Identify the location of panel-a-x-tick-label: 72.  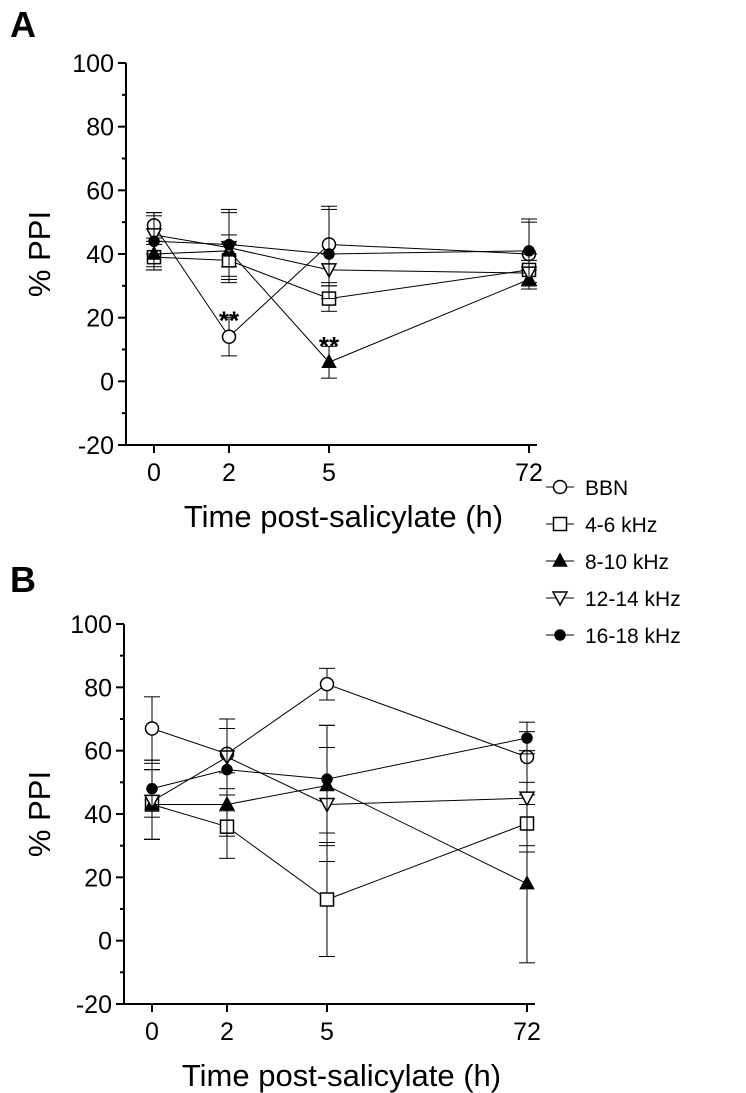
(529, 473).